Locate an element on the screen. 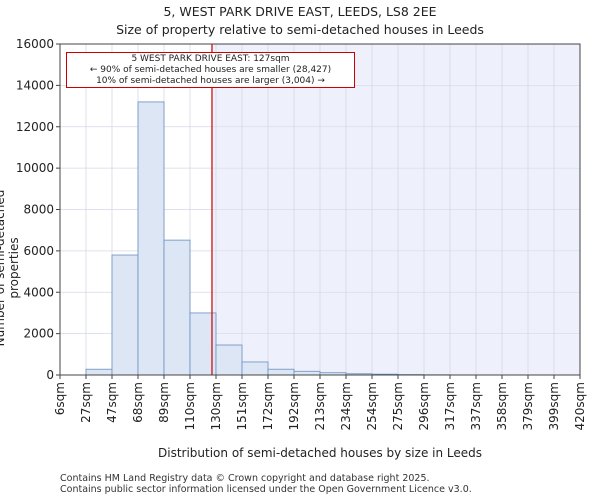 This screenshot has width=600, height=500. x-tick-label: 358sqm is located at coordinates (502, 406).